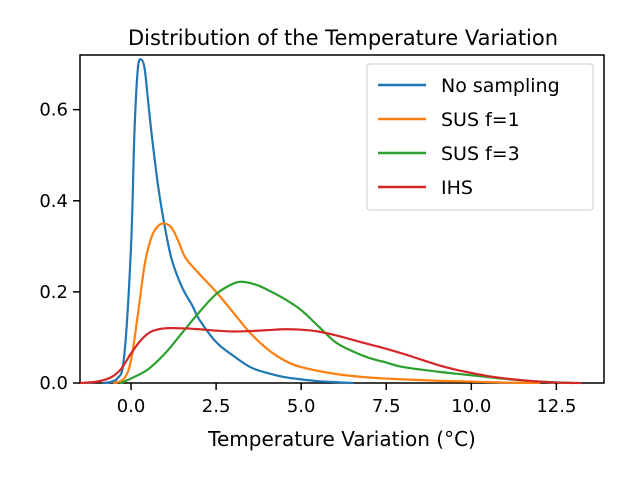 Image resolution: width=640 pixels, height=480 pixels. Describe the element at coordinates (341, 439) in the screenshot. I see `x-axis-title: Temperature Variation (°C)` at that location.